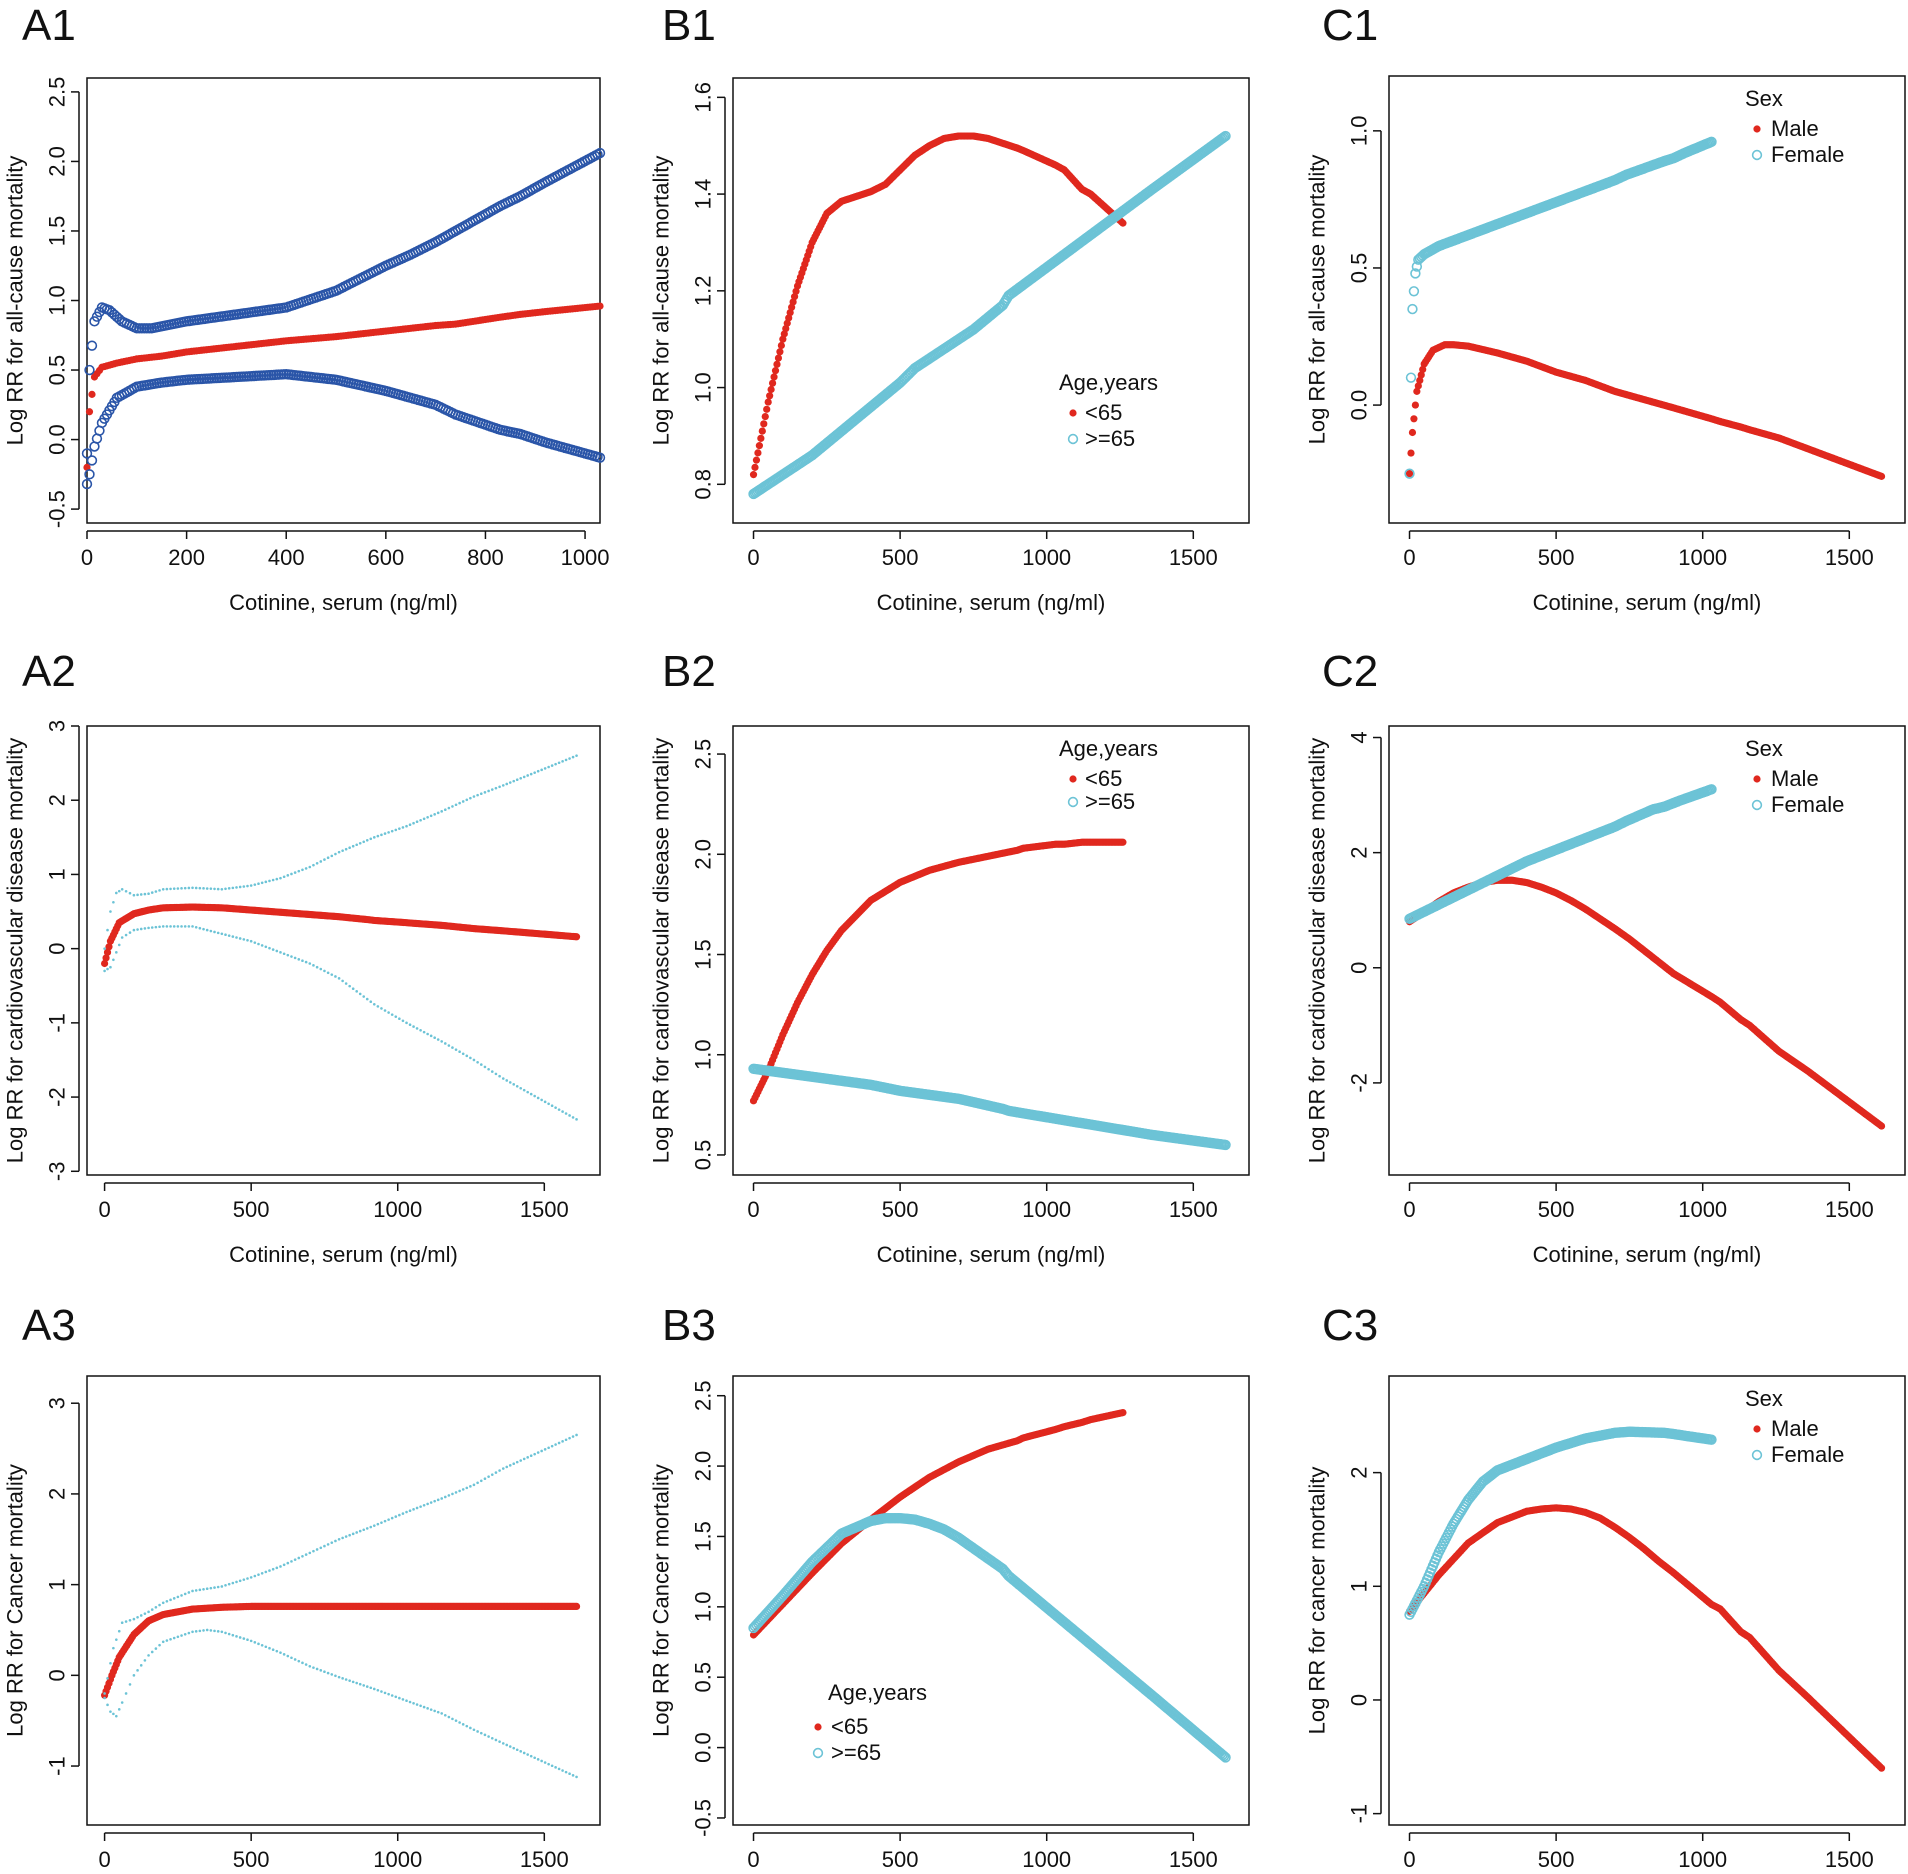 This screenshot has height=1874, width=1908. Describe the element at coordinates (703, 1607) in the screenshot. I see `y-tick-label: 1.0` at that location.